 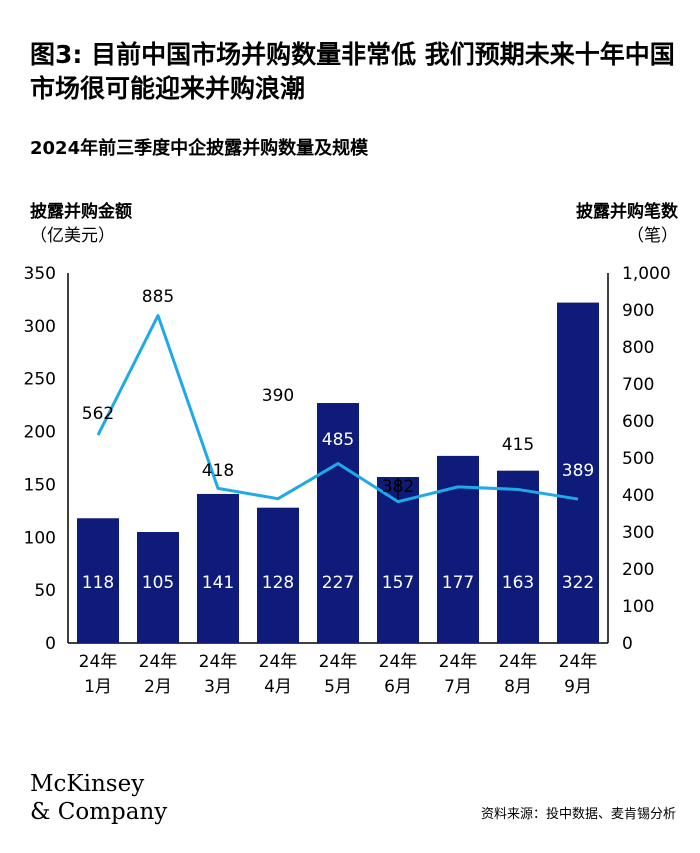 What do you see at coordinates (278, 396) in the screenshot?
I see `line-value-label: 390` at bounding box center [278, 396].